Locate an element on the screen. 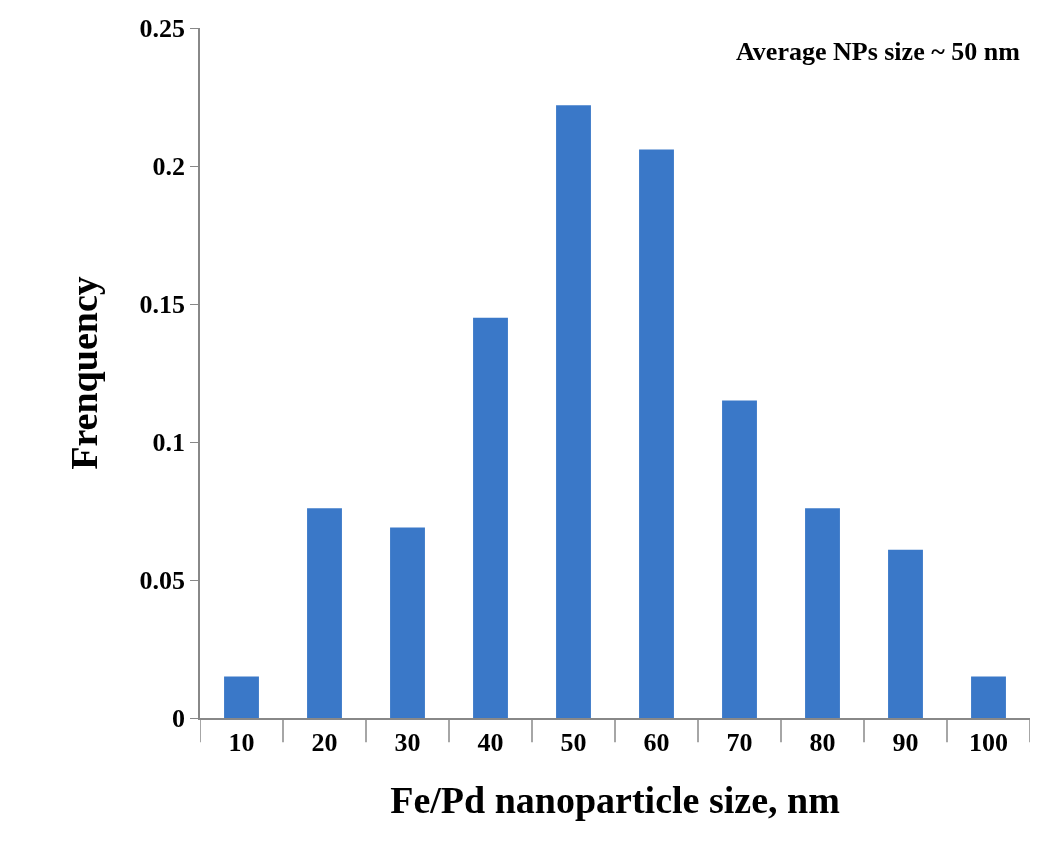  y-tick-label: 0 is located at coordinates (179, 719).